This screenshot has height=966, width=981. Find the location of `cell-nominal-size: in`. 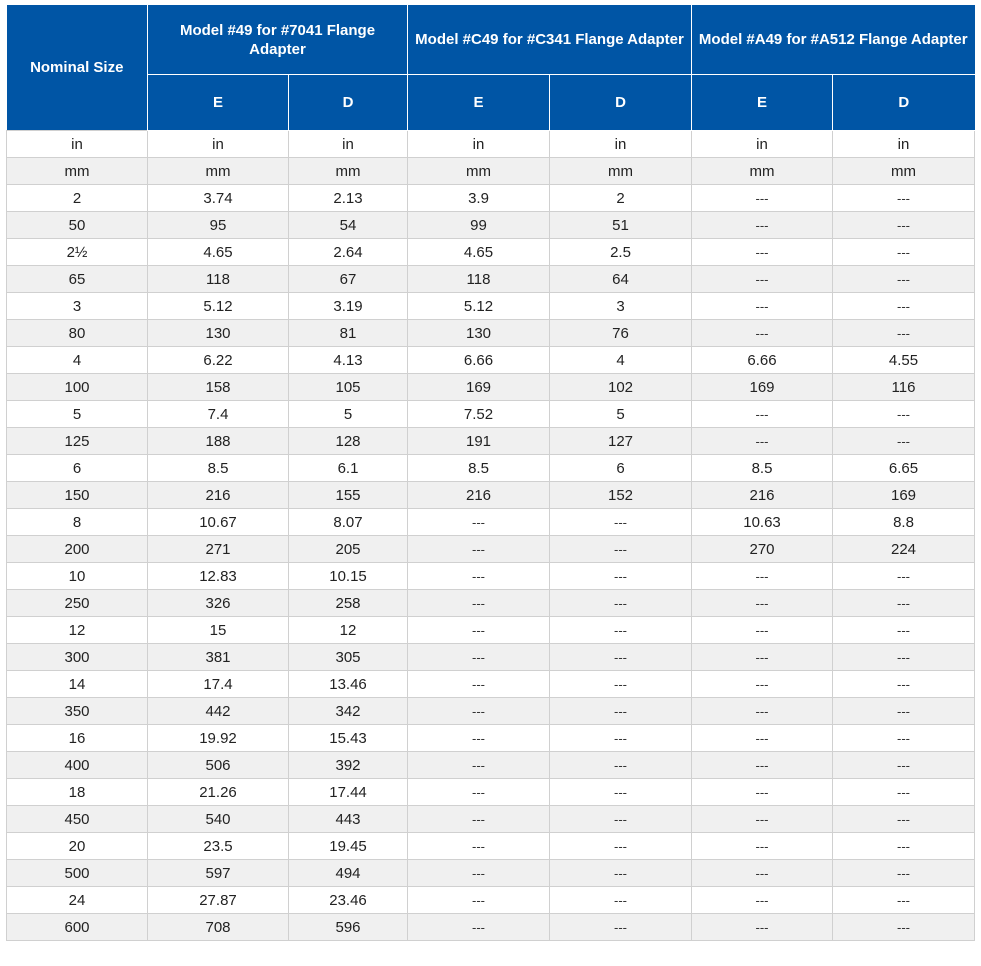

cell-nominal-size: in is located at coordinates (77, 144).